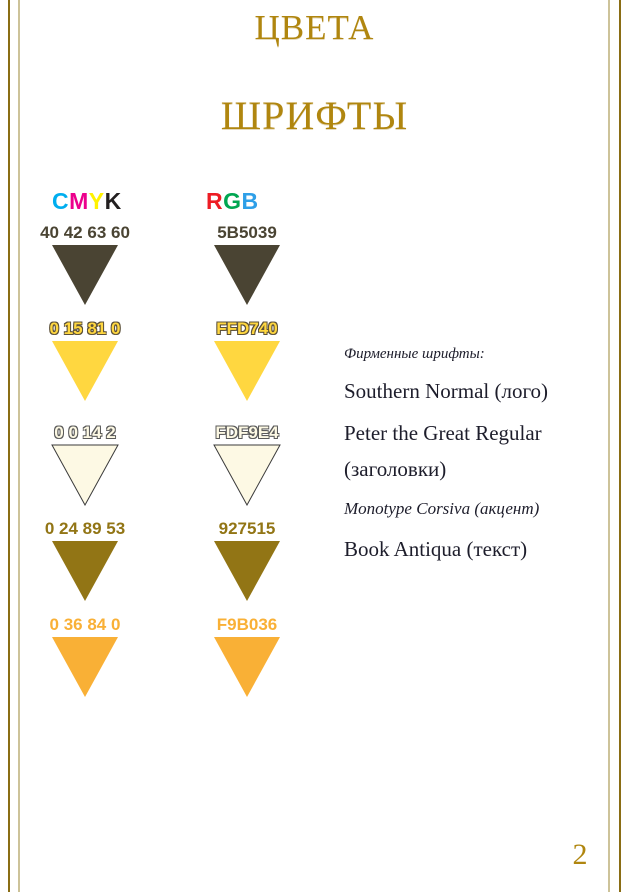 The height and width of the screenshot is (892, 629). I want to click on column-header-rgb: RGB, so click(232, 201).